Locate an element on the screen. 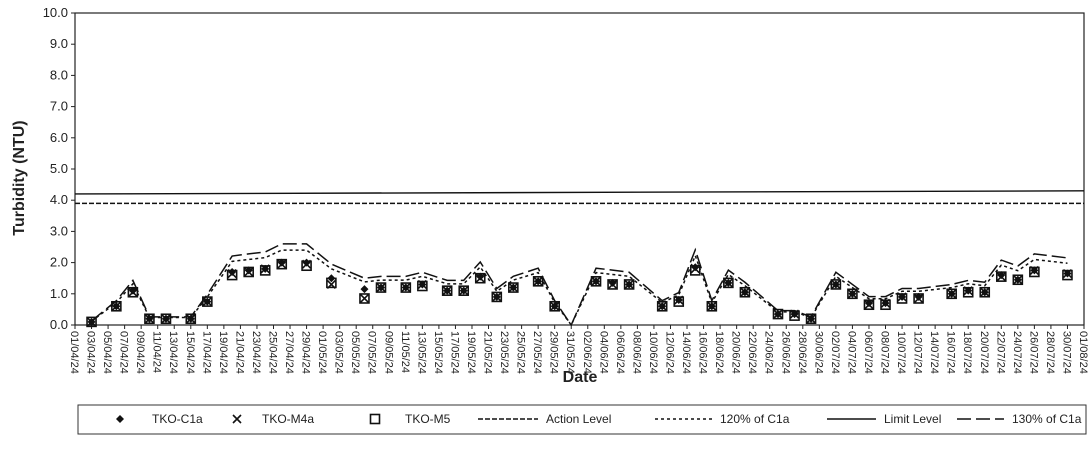 This screenshot has height=463, width=1092. x-tick-label: 27/04/24 is located at coordinates (289, 352).